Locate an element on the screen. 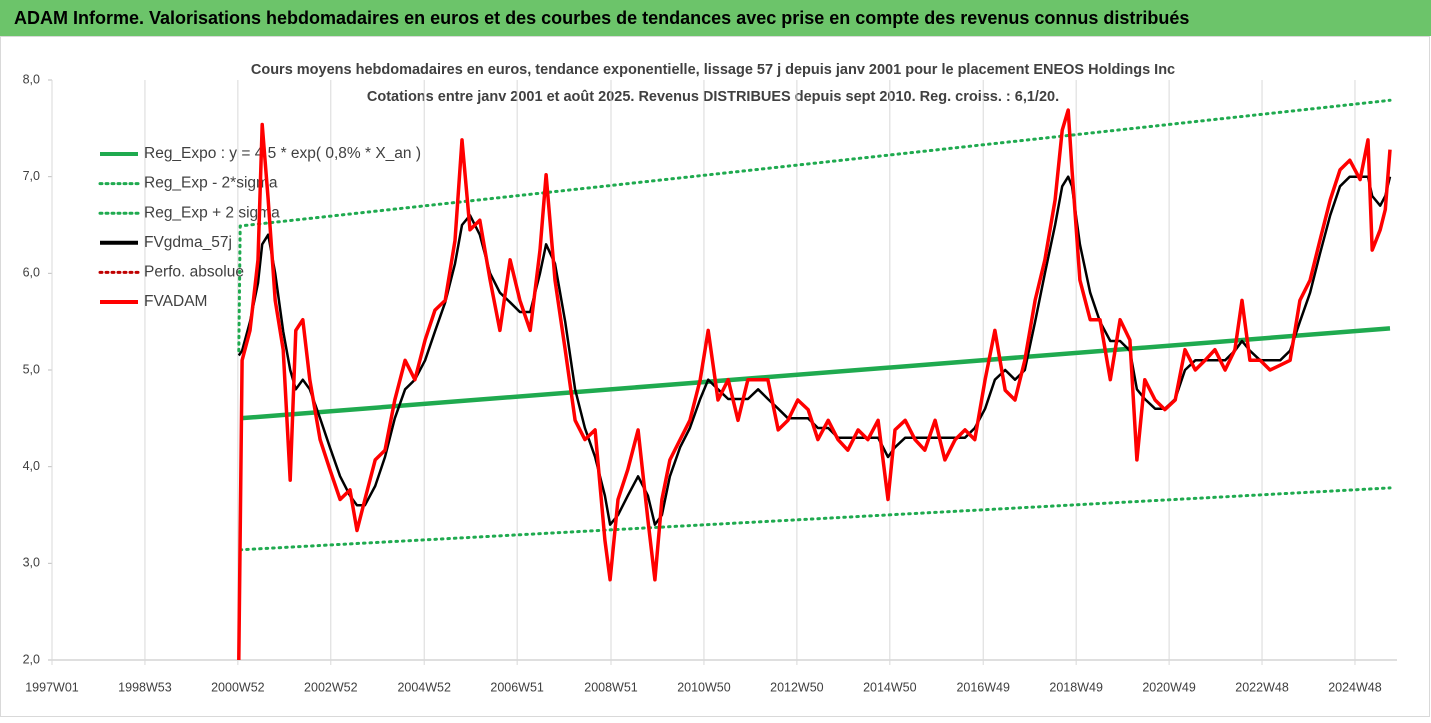  x-tick-label: 2020W49 is located at coordinates (1169, 687).